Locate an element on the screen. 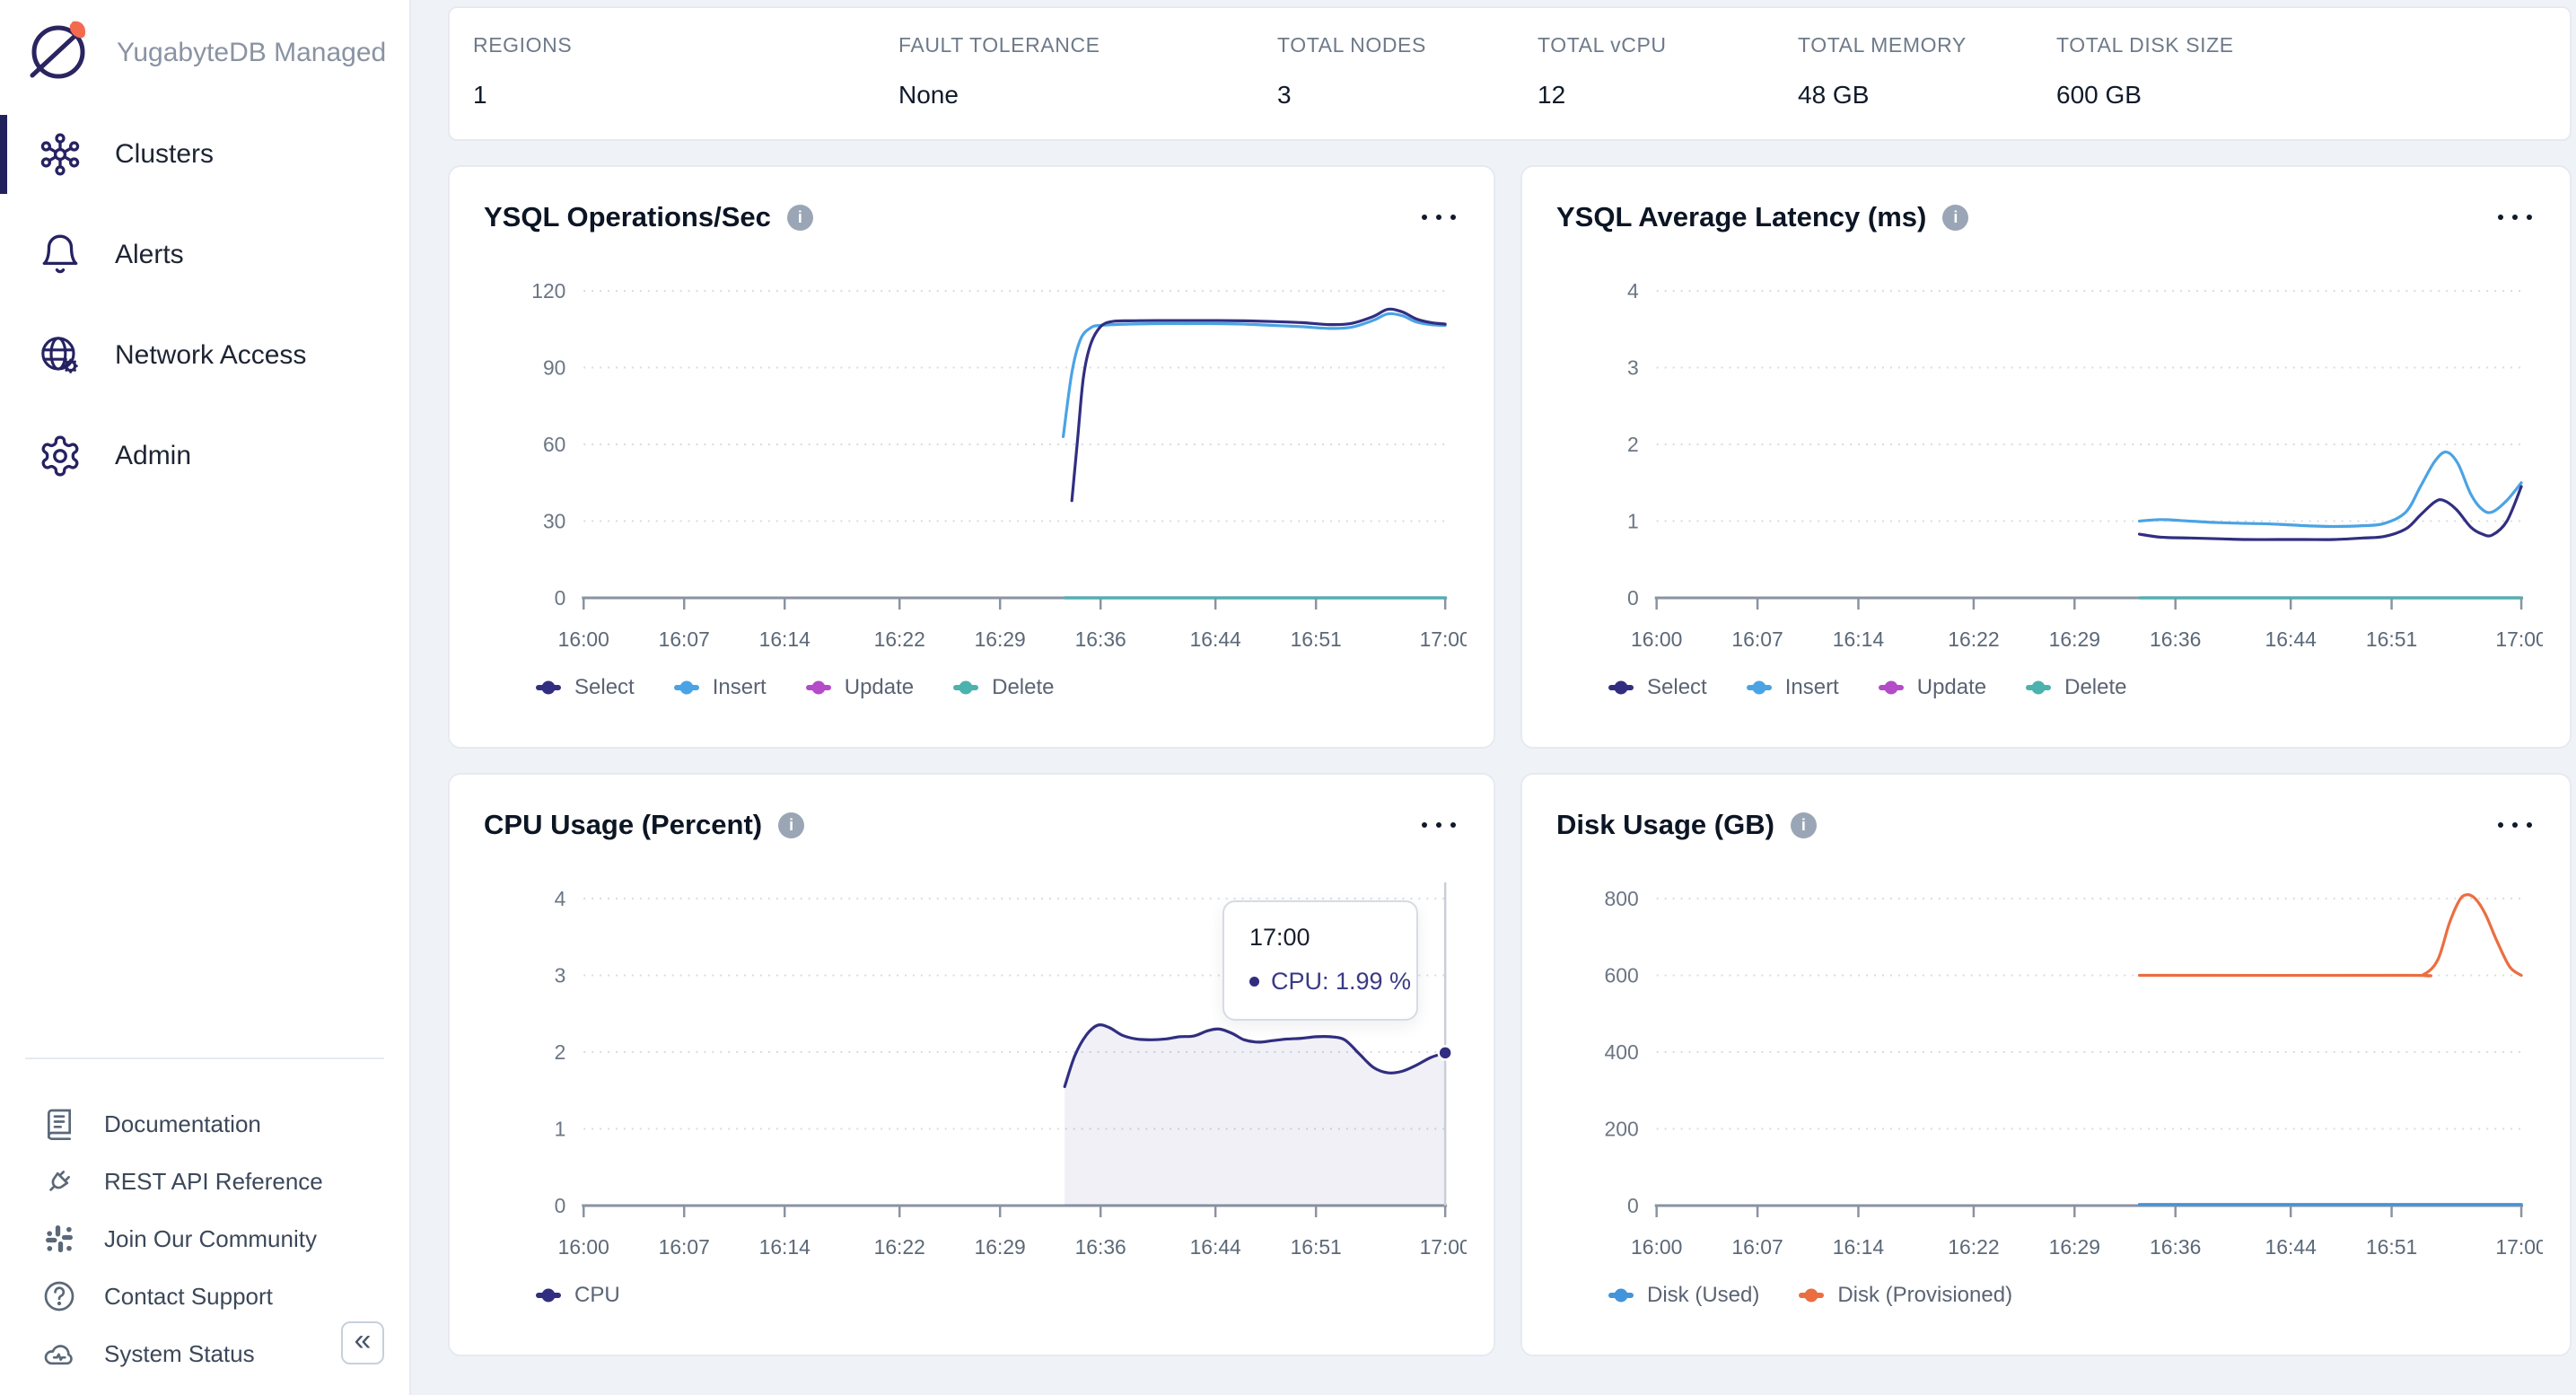 This screenshot has height=1395, width=2576. legend-label: Delete is located at coordinates (2095, 687).